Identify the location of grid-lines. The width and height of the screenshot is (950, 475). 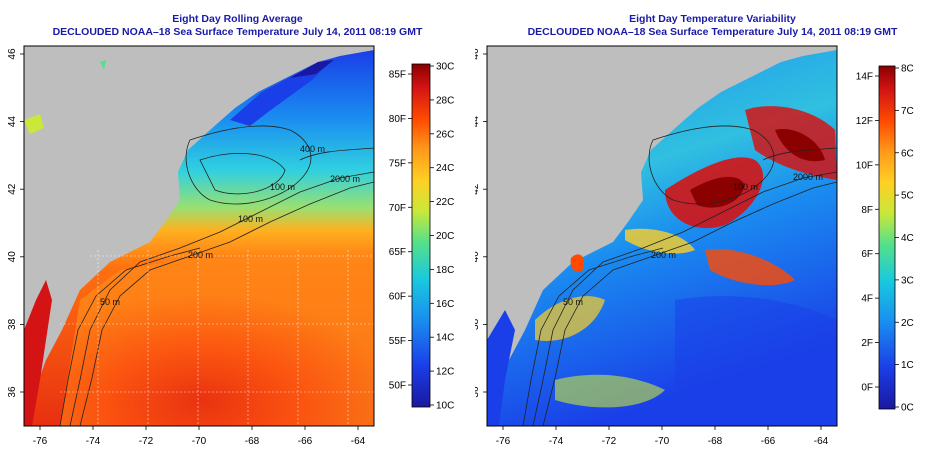
(217, 338).